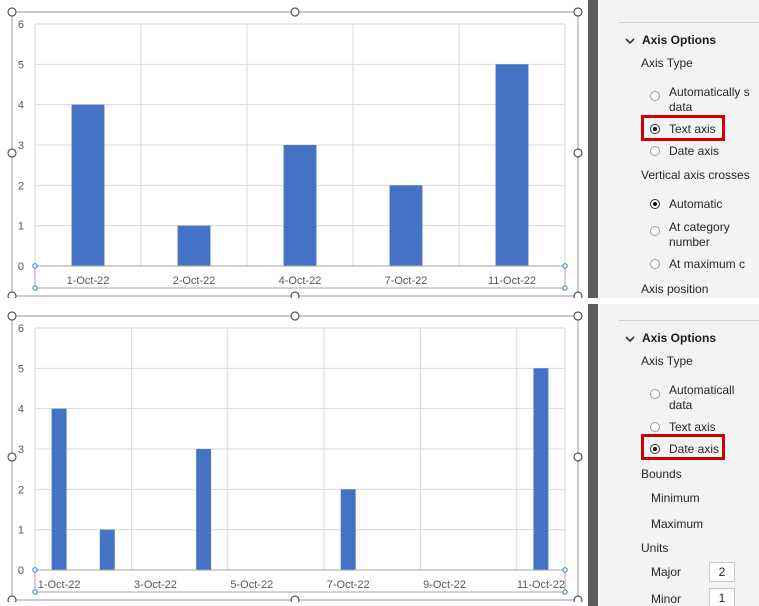 The image size is (759, 606). What do you see at coordinates (677, 524) in the screenshot?
I see `maximum-label: Maximum` at bounding box center [677, 524].